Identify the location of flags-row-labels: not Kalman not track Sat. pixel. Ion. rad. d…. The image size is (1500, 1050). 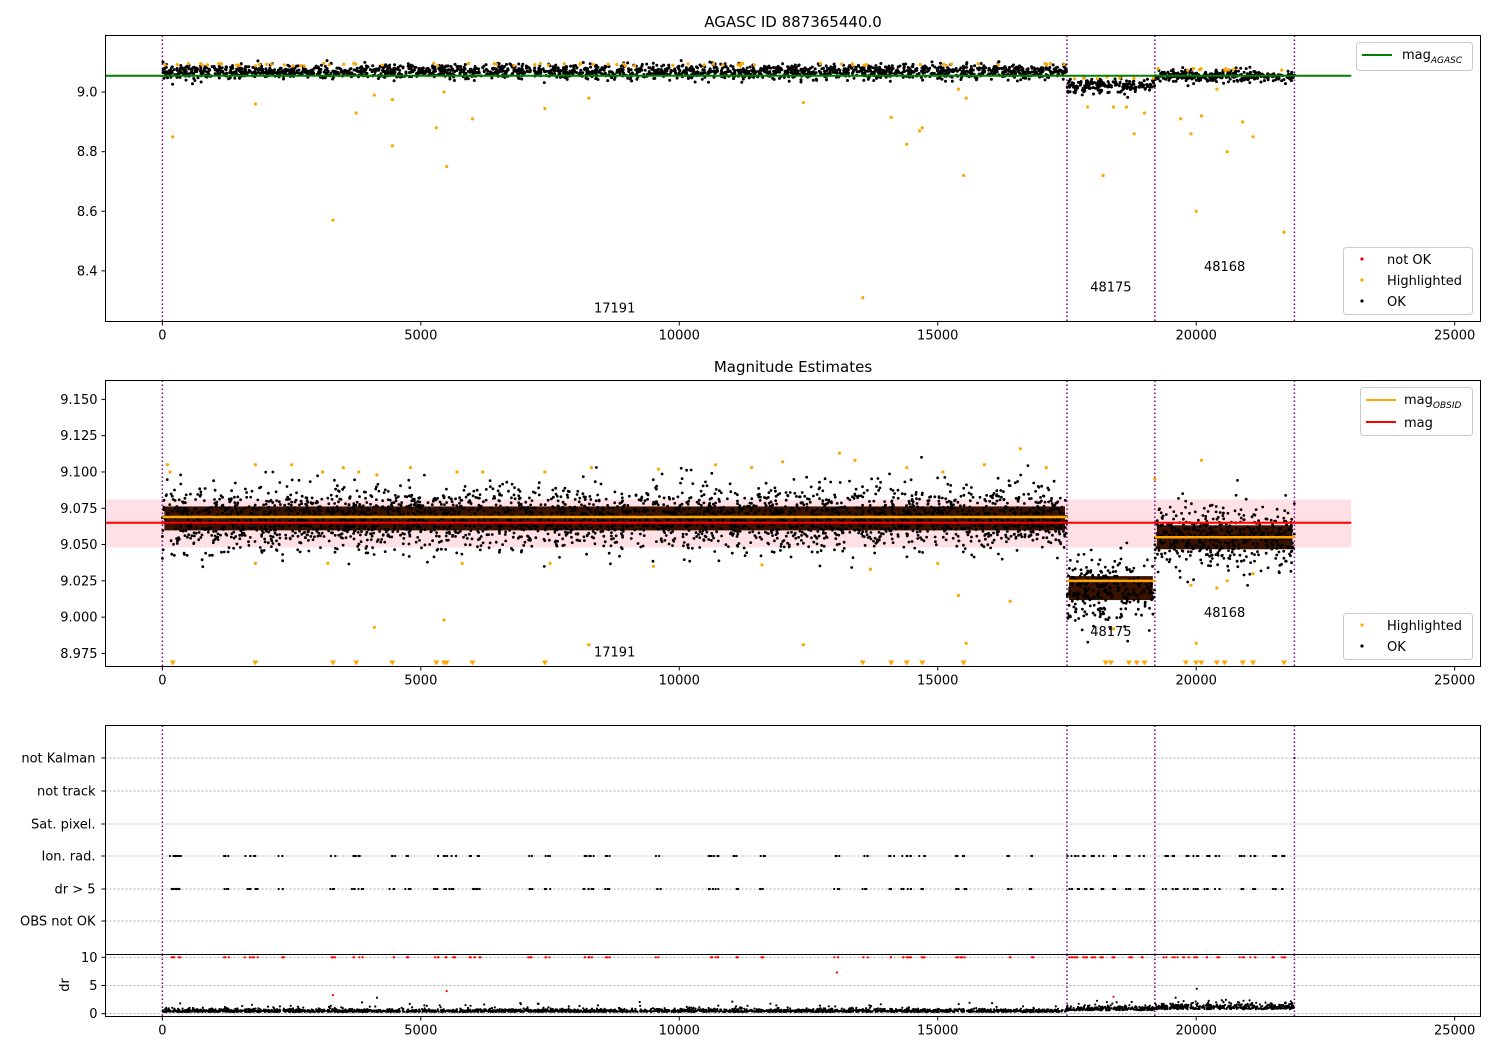
(63, 841).